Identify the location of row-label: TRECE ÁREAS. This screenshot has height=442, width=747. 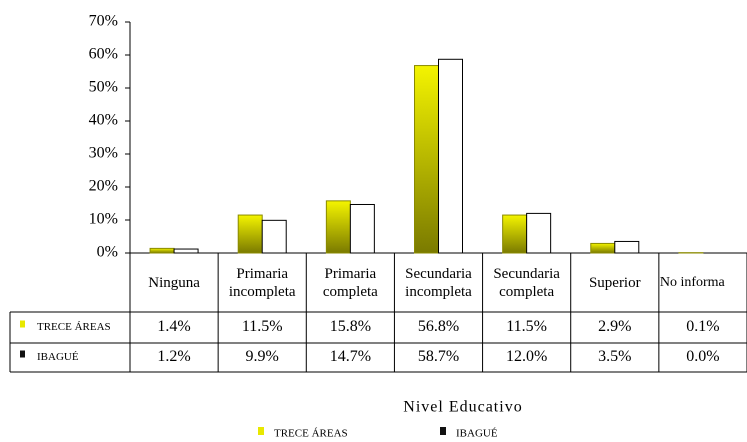
(74, 327).